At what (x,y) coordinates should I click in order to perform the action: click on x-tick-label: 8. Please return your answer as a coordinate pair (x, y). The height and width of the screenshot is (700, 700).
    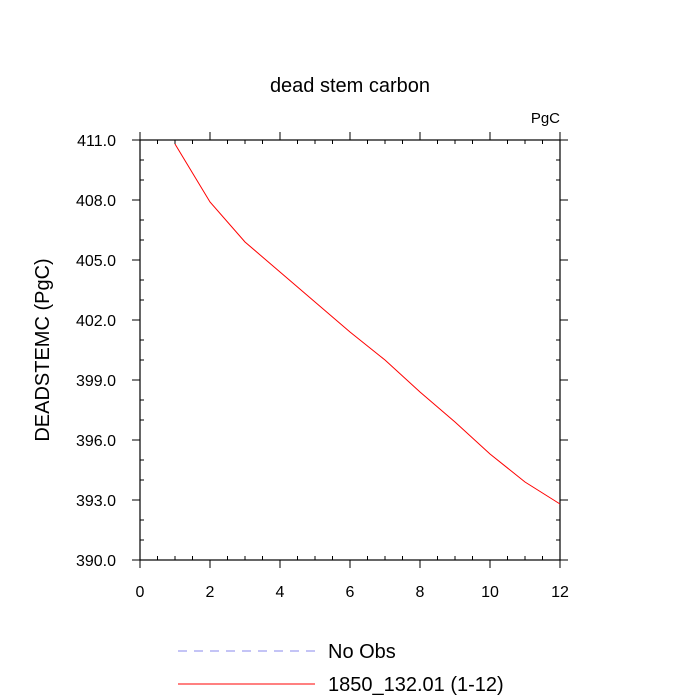
    Looking at the image, I should click on (420, 592).